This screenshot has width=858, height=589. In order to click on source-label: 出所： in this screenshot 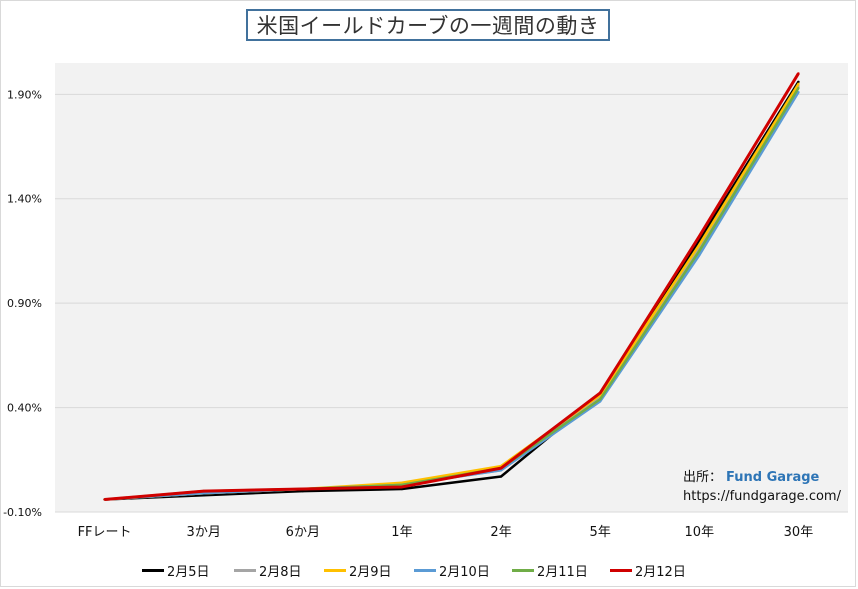, I will do `click(703, 477)`.